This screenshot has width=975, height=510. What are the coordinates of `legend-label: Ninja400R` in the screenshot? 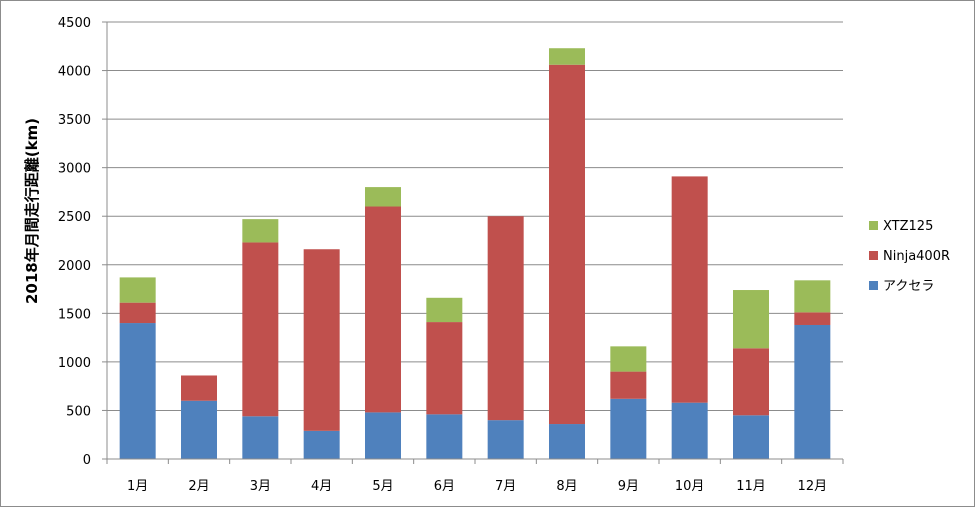 It's located at (916, 256).